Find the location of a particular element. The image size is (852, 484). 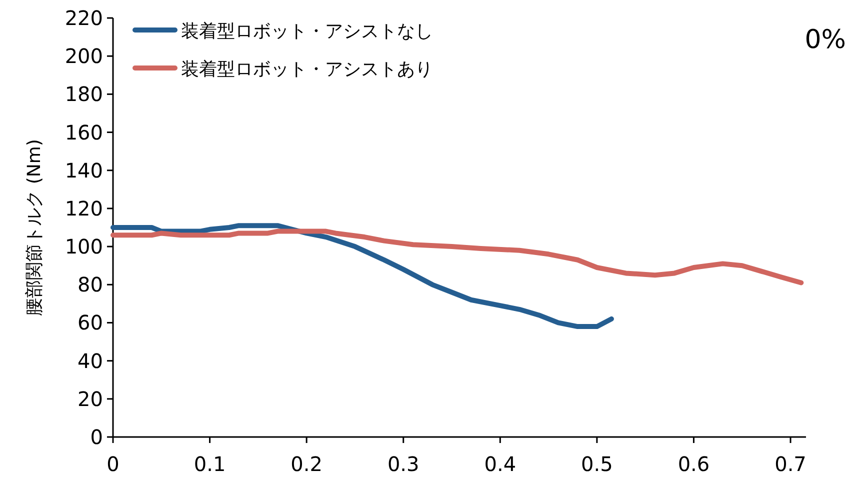

y-tick-label: 180 is located at coordinates (83, 94).